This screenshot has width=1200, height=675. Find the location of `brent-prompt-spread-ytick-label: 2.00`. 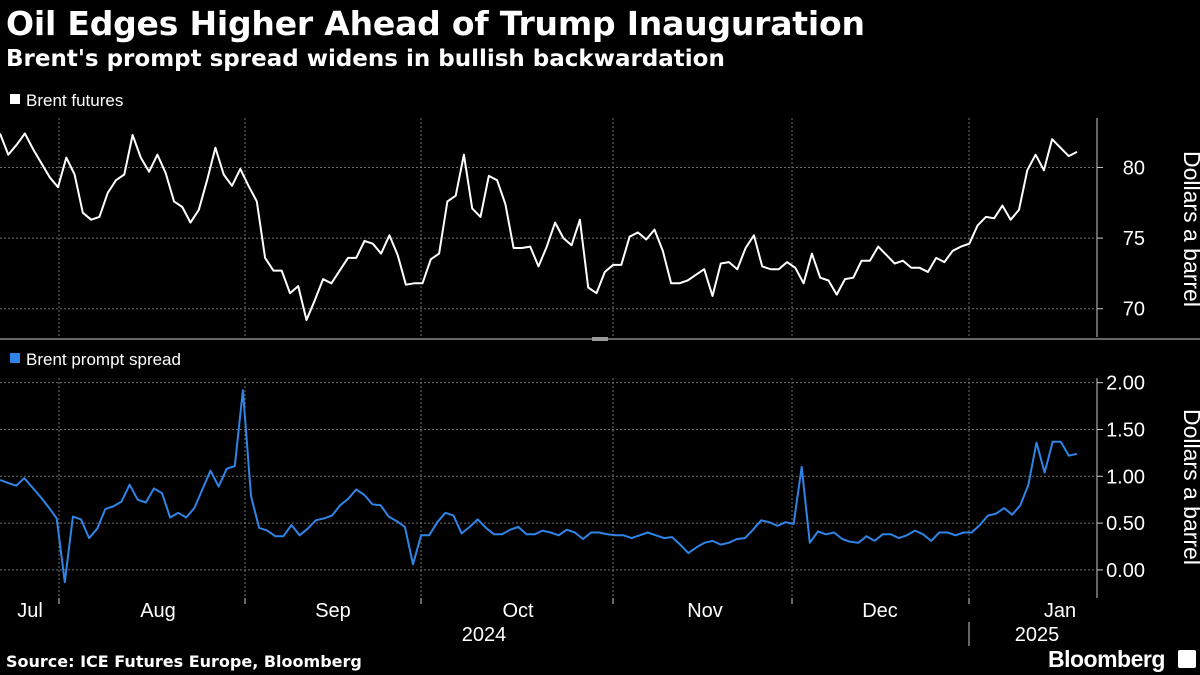

brent-prompt-spread-ytick-label: 2.00 is located at coordinates (1125, 384).